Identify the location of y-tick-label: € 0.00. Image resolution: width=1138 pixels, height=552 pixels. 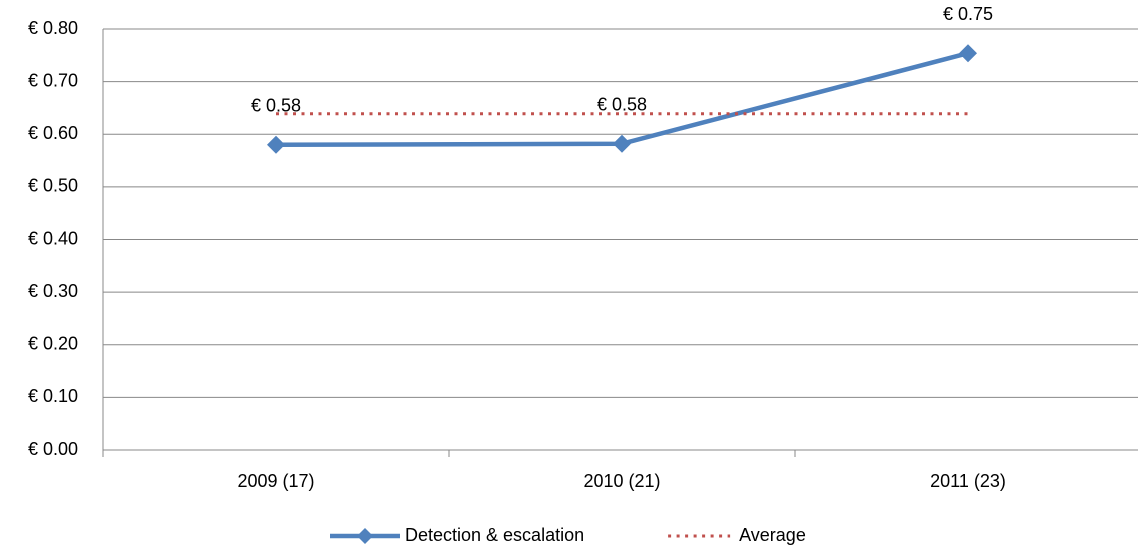
(53, 449).